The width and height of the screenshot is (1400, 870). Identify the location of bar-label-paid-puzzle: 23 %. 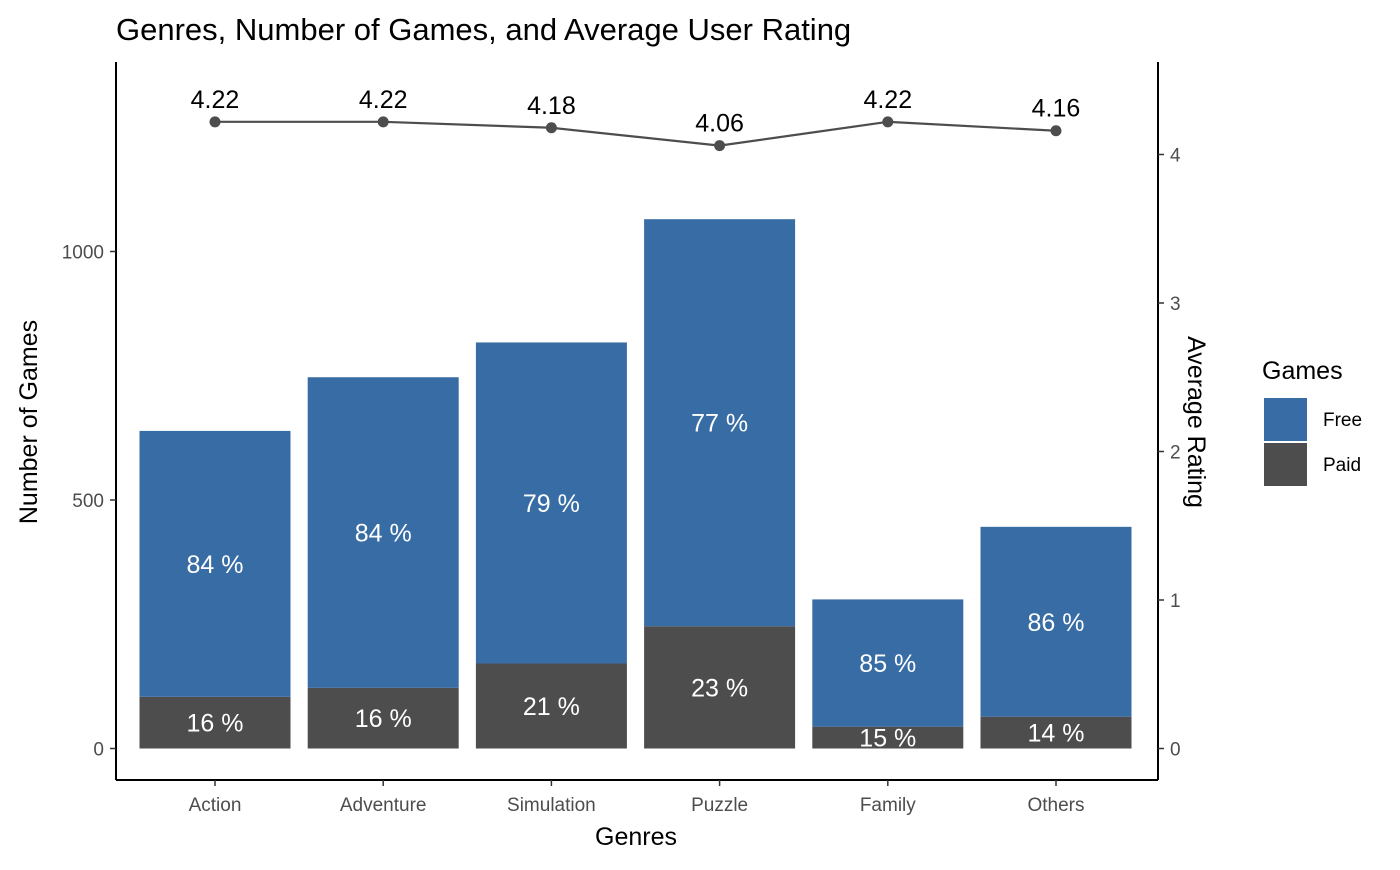
(719, 688).